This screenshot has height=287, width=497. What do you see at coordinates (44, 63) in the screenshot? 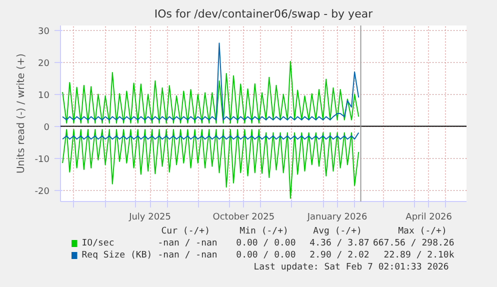
I see `y-tick-label: 20` at bounding box center [44, 63].